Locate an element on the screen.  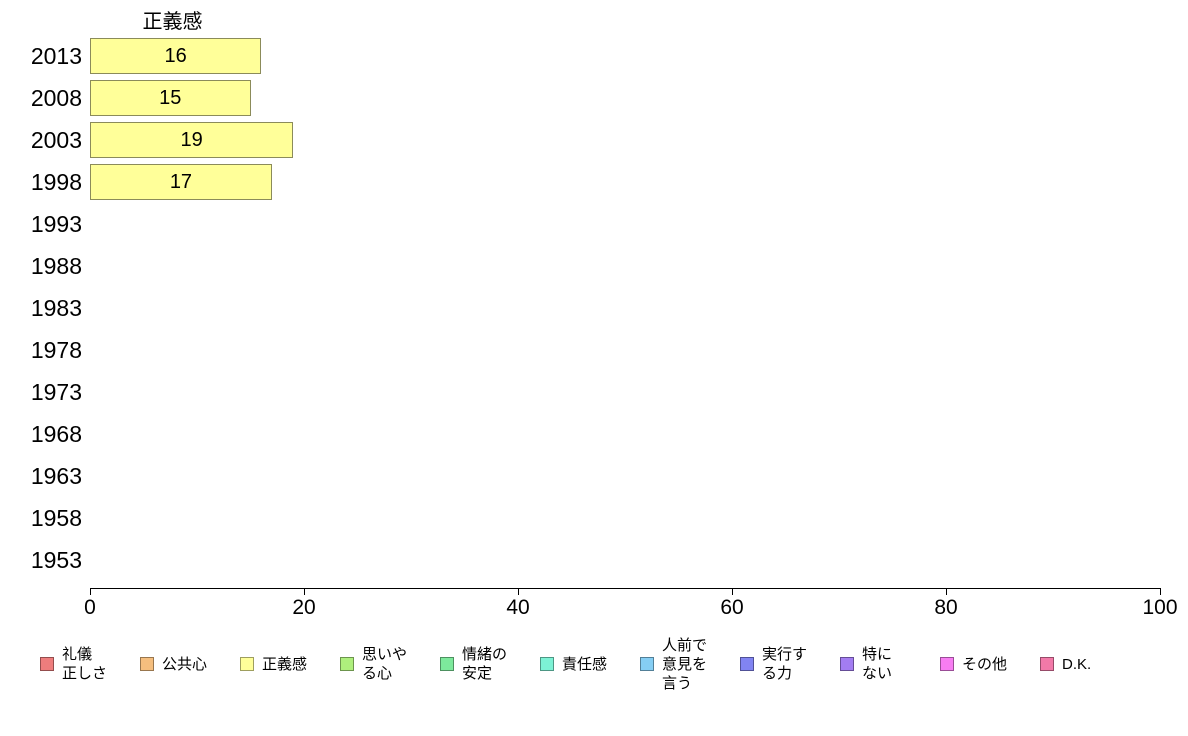
y-axis-label: 1953 is located at coordinates (56, 560).